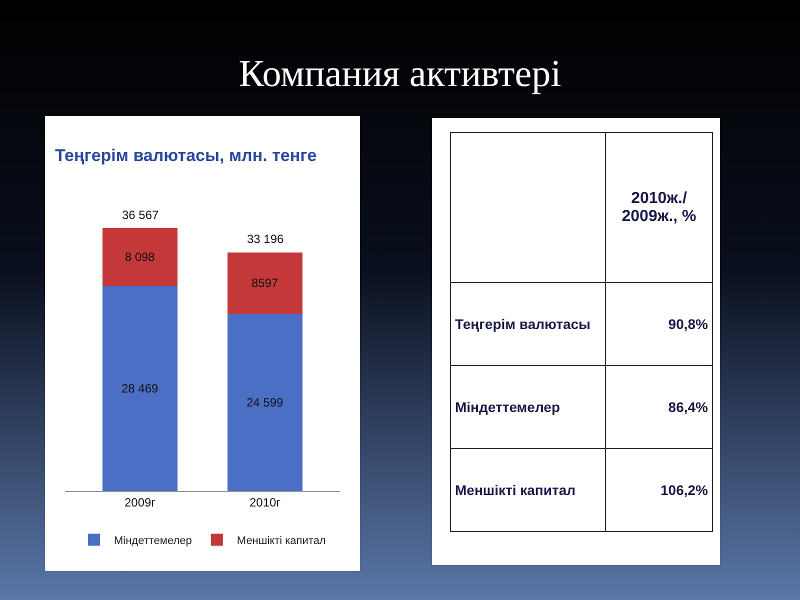 Image resolution: width=800 pixels, height=600 pixels. Describe the element at coordinates (400, 74) in the screenshot. I see `chart-title: Компания активтері` at that location.